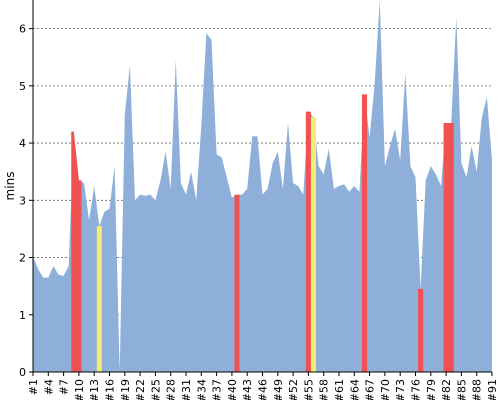  Describe the element at coordinates (22, 372) in the screenshot. I see `y-tick-label: 0` at that location.